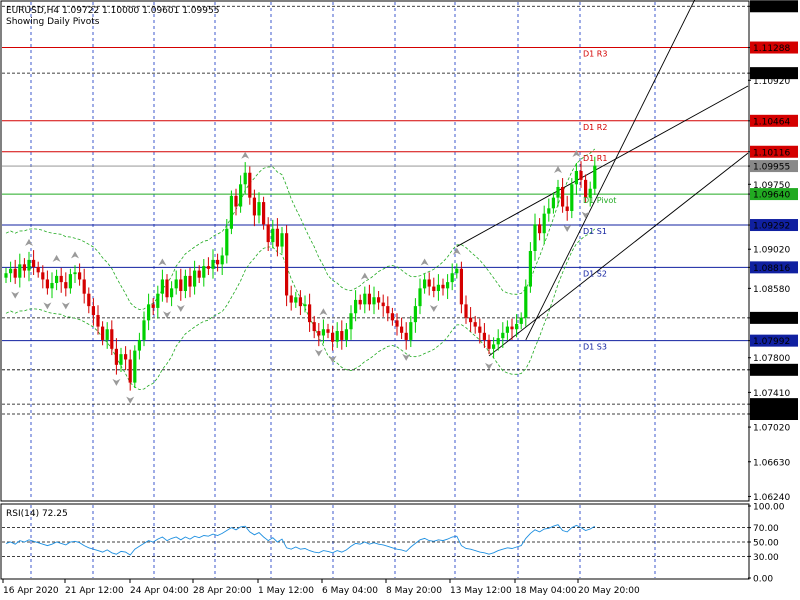 The image size is (800, 600). I want to click on price-label: 1.07020, so click(771, 429).